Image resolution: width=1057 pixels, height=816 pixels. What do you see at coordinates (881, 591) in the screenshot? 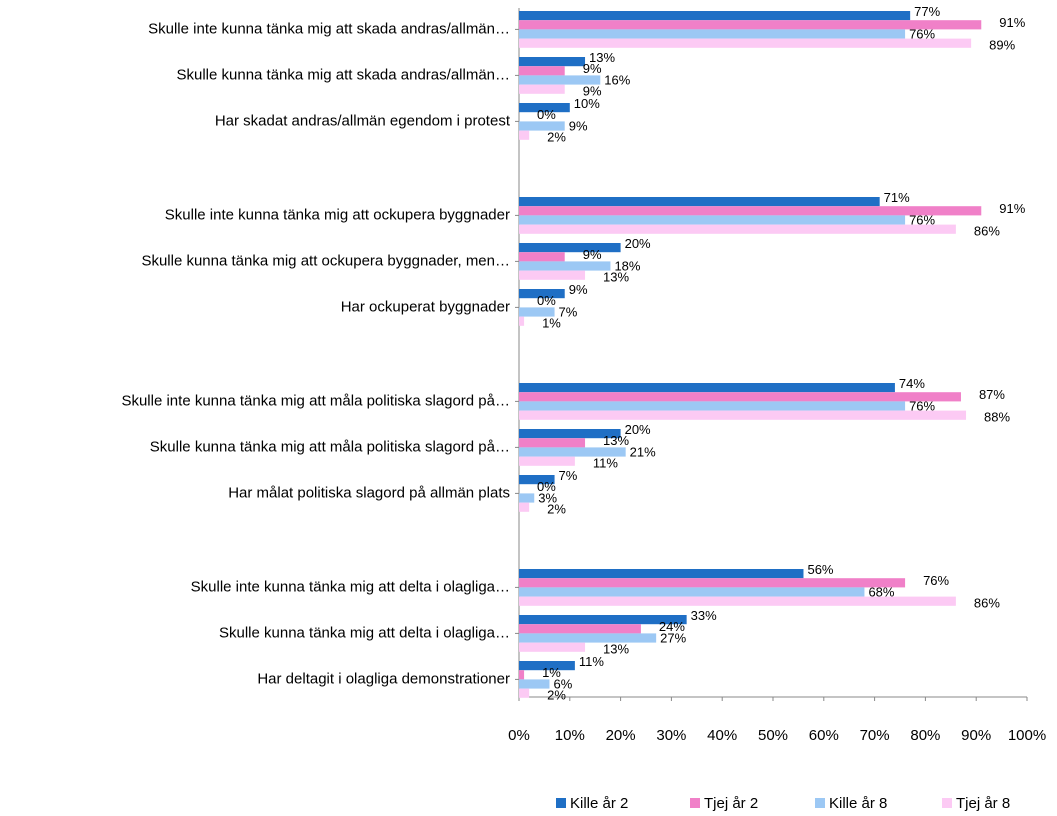
I see `value-label: 68%` at bounding box center [881, 591].